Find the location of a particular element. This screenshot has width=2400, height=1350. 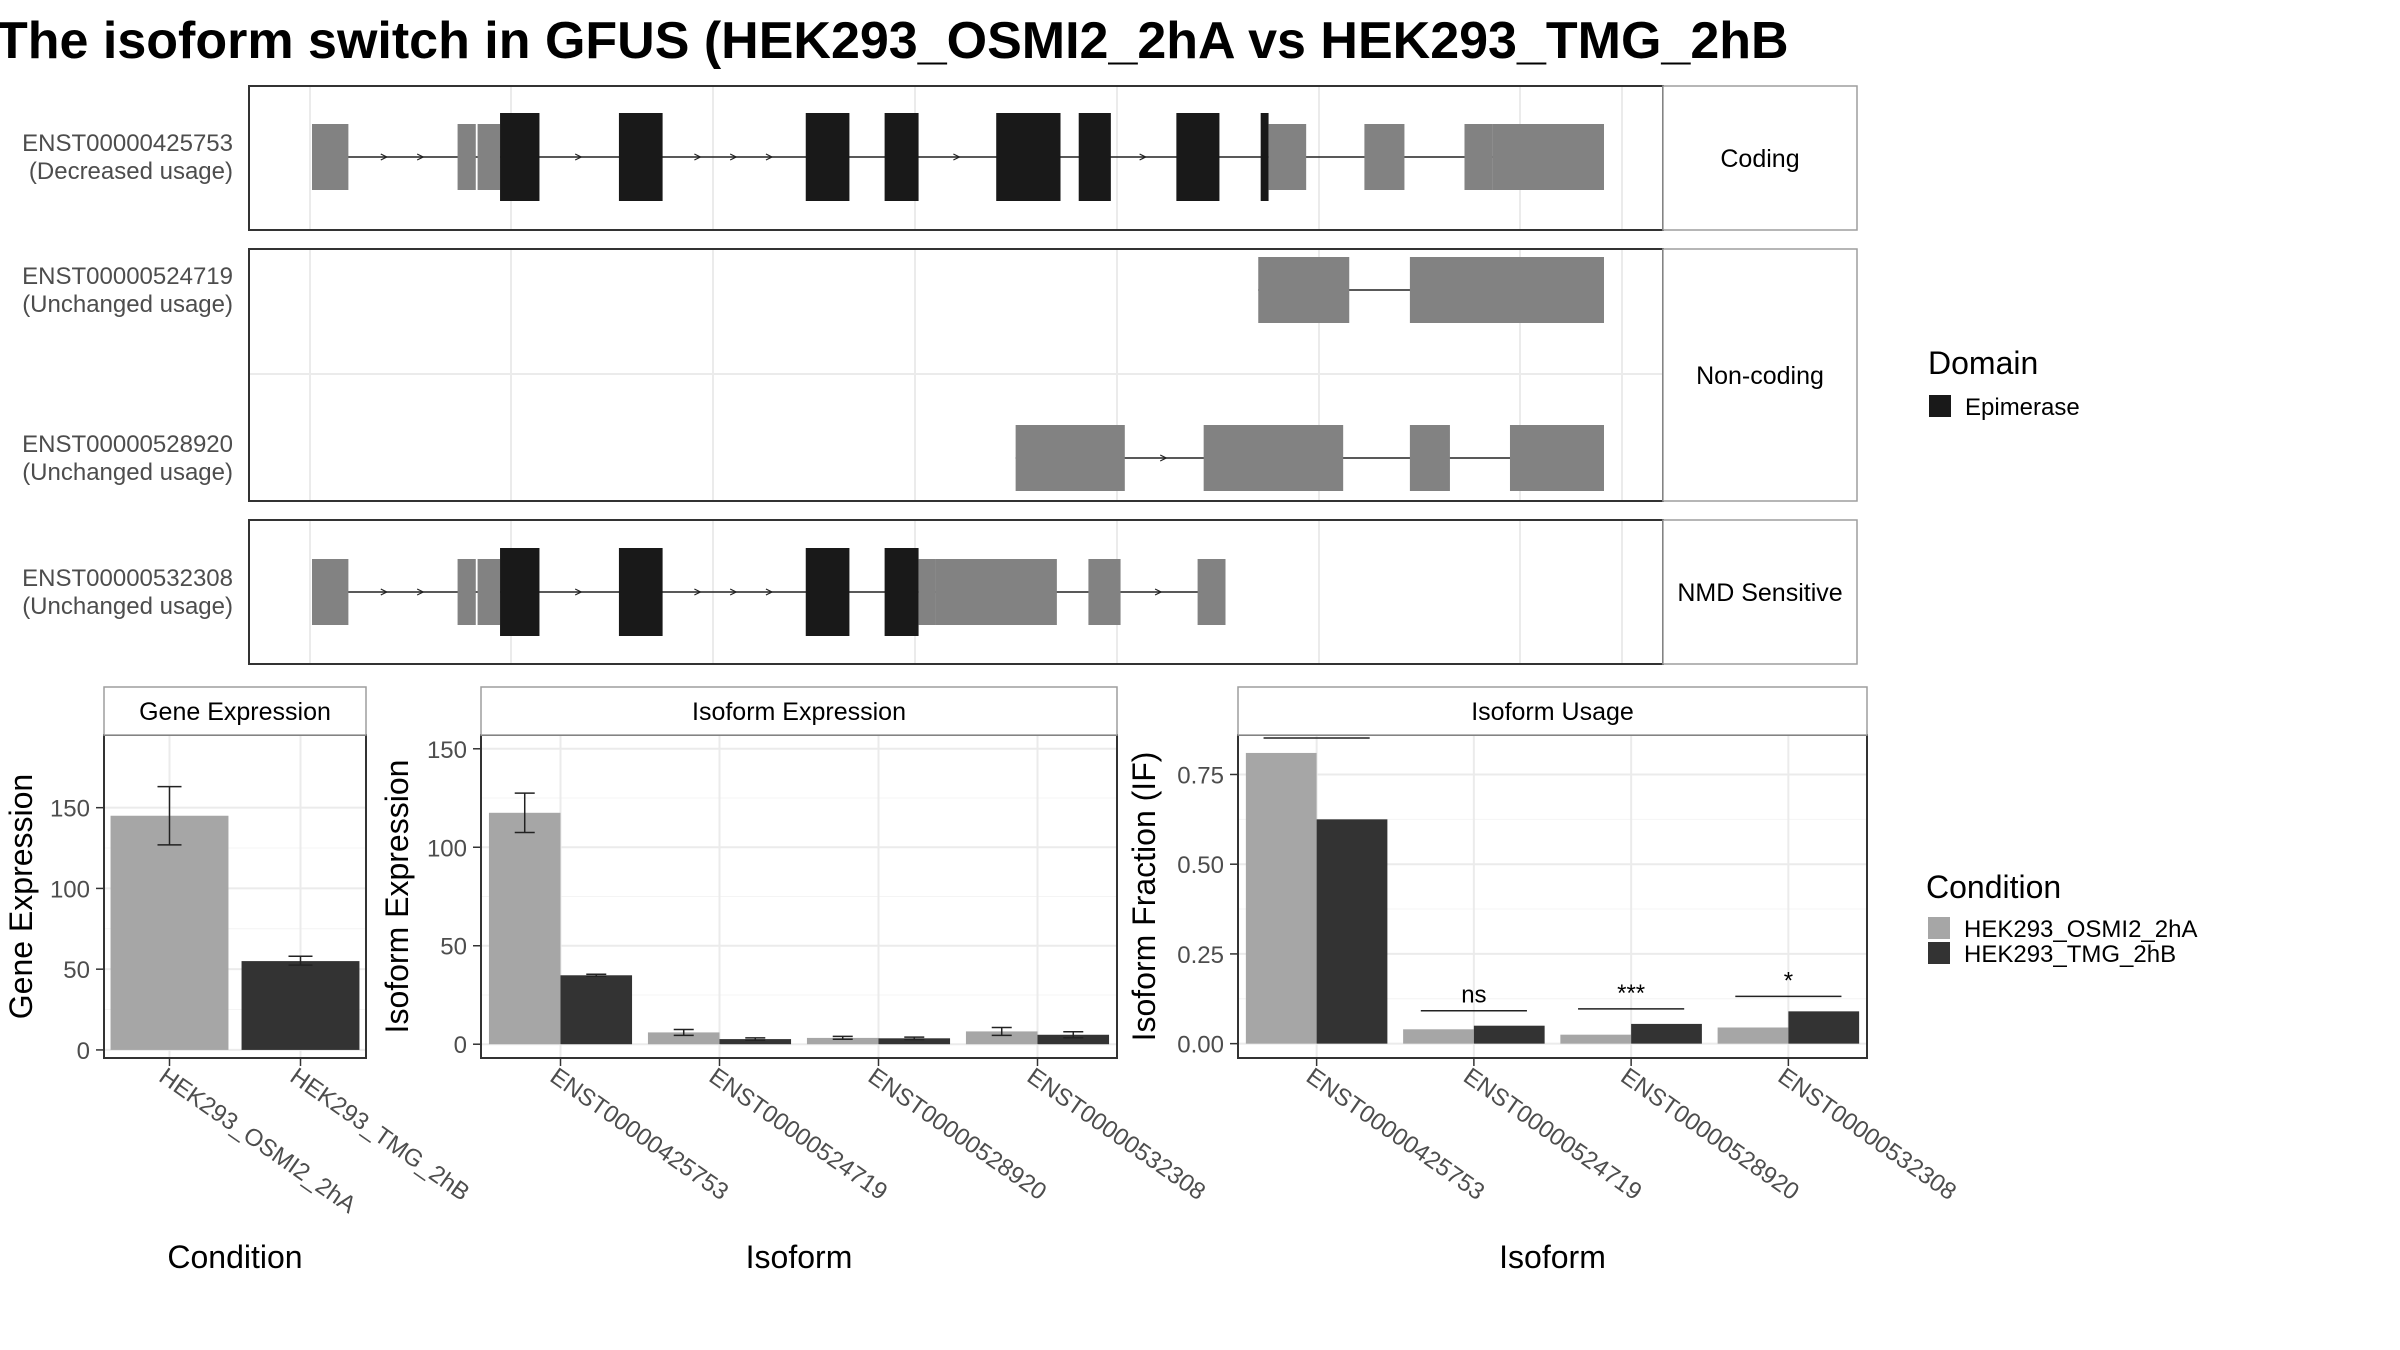

isoform-label: ENST00000532308 is located at coordinates (127, 578).